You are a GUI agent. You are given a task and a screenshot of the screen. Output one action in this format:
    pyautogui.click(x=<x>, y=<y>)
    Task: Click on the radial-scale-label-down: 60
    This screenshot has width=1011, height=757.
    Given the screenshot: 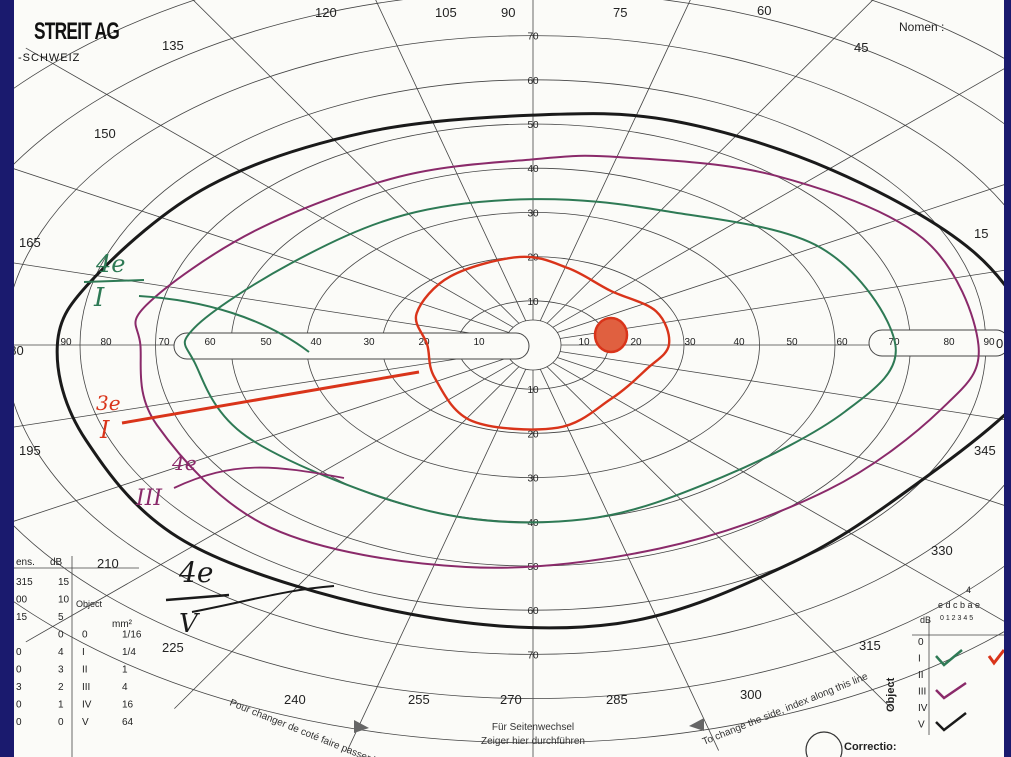 What is the action you would take?
    pyautogui.click(x=533, y=611)
    